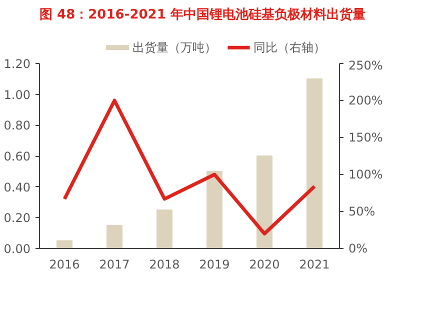  I want to click on y2-tick-label: 0%, so click(358, 249).